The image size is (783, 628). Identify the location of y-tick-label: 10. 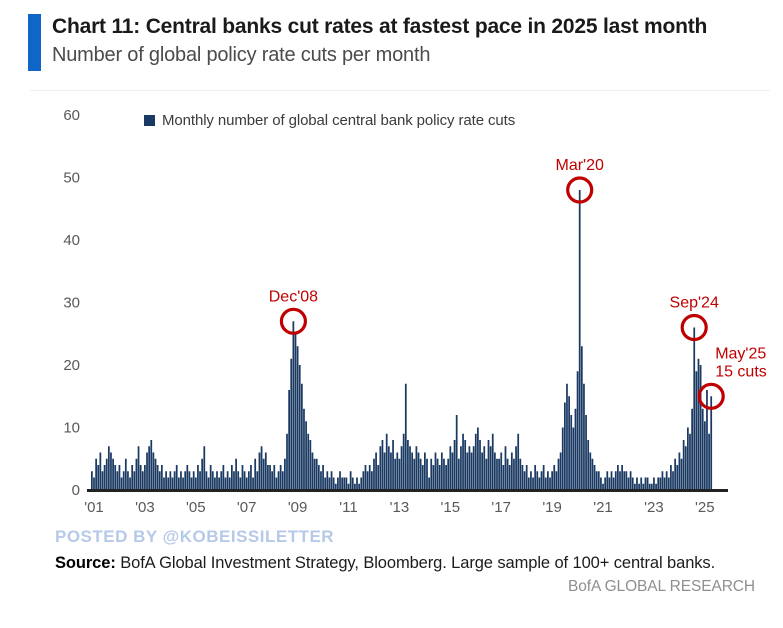
(71, 428).